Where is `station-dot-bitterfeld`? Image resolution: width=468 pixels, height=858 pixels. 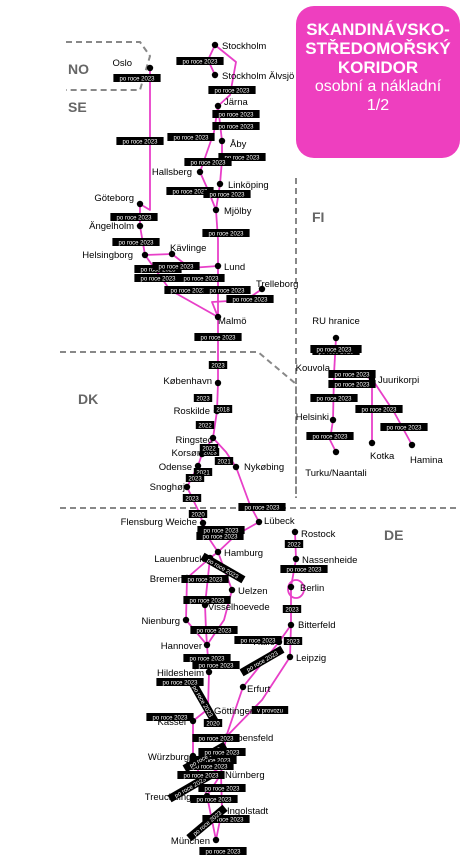
station-dot-bitterfeld is located at coordinates (291, 625).